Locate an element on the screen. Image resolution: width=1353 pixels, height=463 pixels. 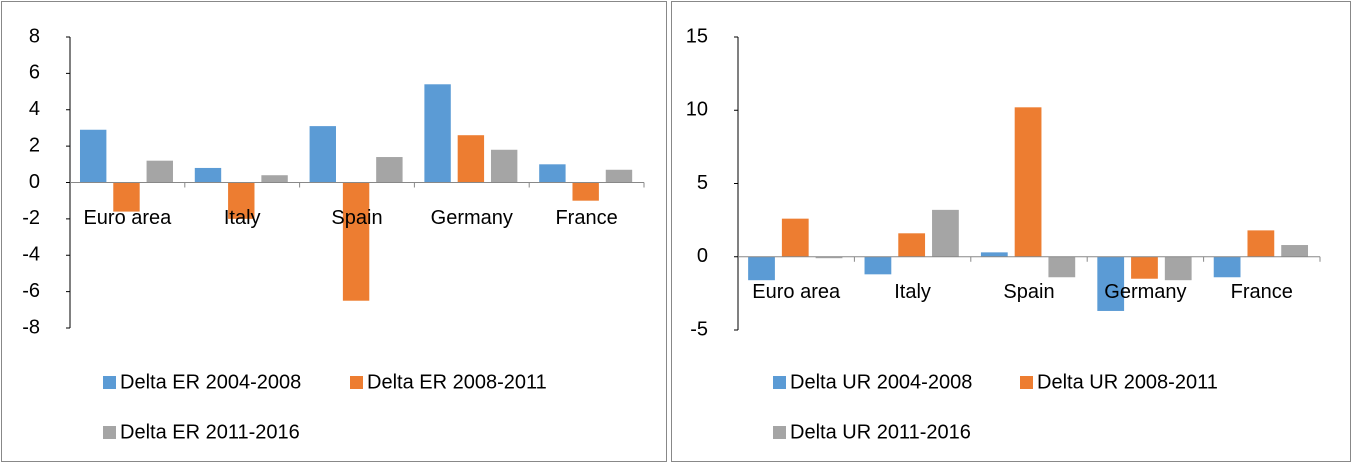
legend-label: Delta ER 2011-2016 is located at coordinates (210, 432).